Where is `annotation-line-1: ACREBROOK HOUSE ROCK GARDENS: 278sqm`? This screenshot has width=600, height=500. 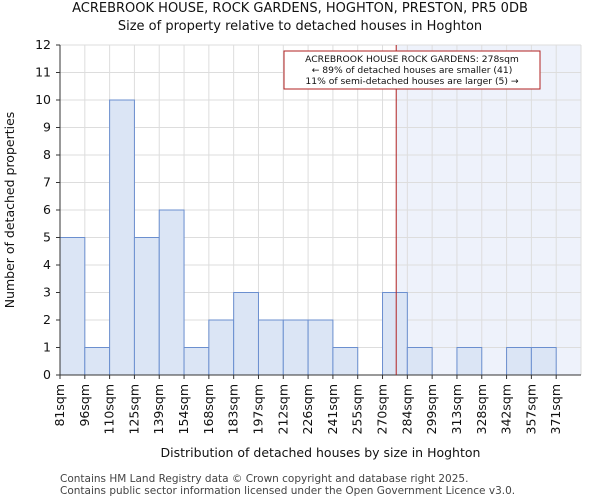
annotation-line-1: ACREBROOK HOUSE ROCK GARDENS: 278sqm is located at coordinates (412, 59).